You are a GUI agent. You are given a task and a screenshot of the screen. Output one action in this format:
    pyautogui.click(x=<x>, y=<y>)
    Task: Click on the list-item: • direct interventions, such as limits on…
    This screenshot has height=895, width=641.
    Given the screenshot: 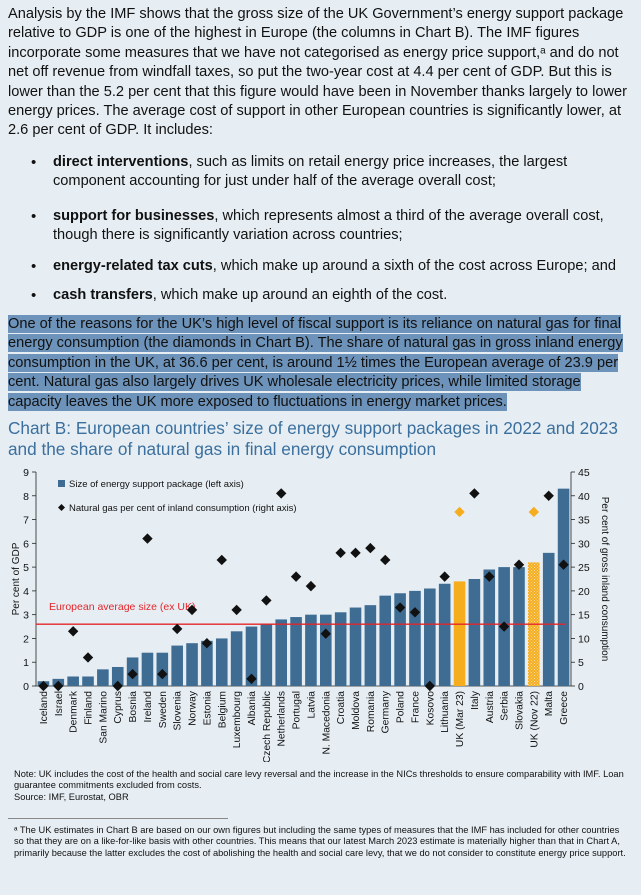 What is the action you would take?
    pyautogui.click(x=332, y=172)
    